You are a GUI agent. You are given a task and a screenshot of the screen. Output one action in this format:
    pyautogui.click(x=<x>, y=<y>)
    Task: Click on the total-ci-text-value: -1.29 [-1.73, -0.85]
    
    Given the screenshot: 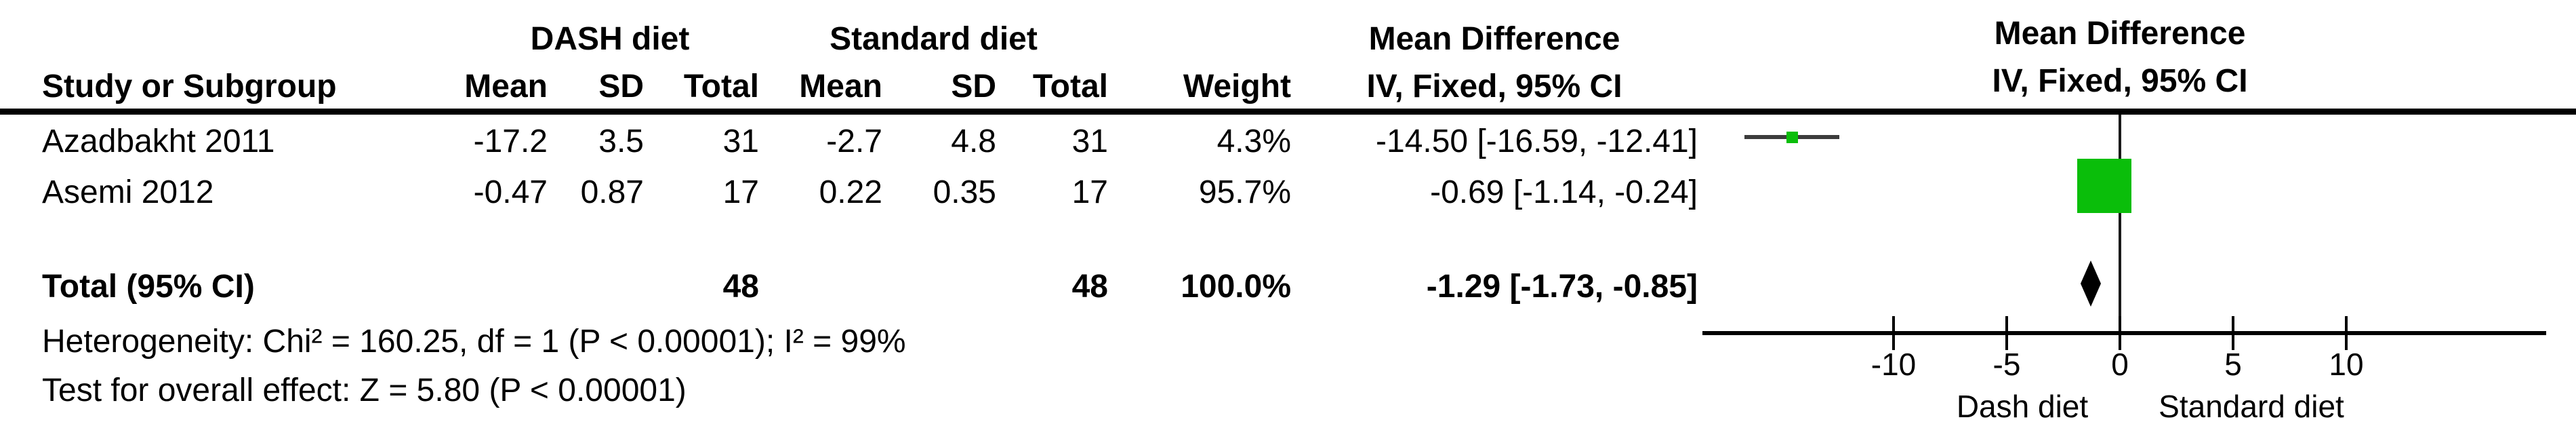 What is the action you would take?
    pyautogui.click(x=1562, y=287)
    